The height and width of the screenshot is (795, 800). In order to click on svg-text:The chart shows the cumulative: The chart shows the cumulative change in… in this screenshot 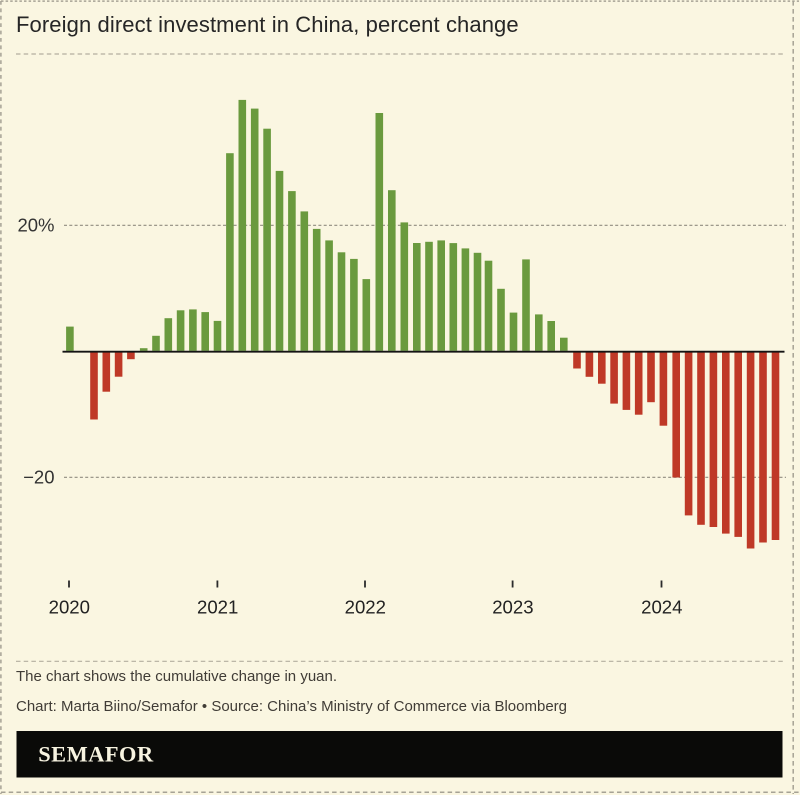, I will do `click(176, 676)`.